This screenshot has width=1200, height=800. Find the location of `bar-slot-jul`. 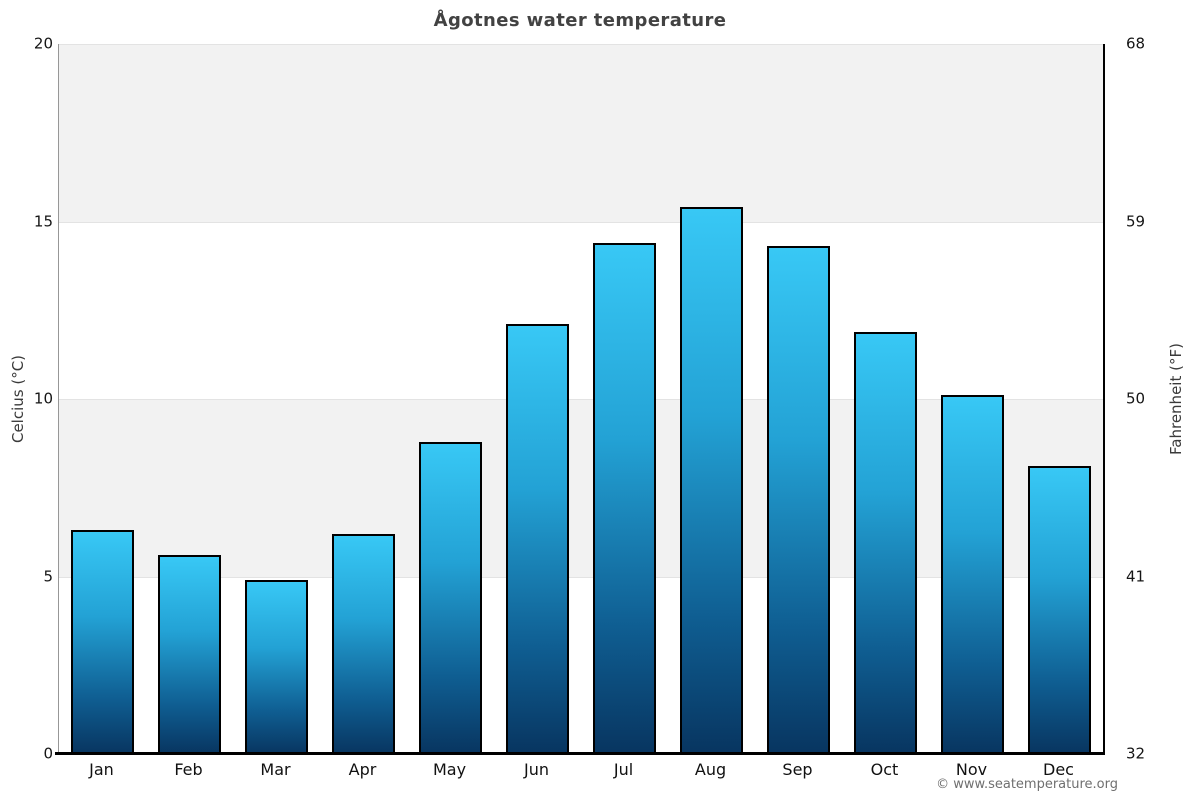

bar-slot-jul is located at coordinates (624, 399).